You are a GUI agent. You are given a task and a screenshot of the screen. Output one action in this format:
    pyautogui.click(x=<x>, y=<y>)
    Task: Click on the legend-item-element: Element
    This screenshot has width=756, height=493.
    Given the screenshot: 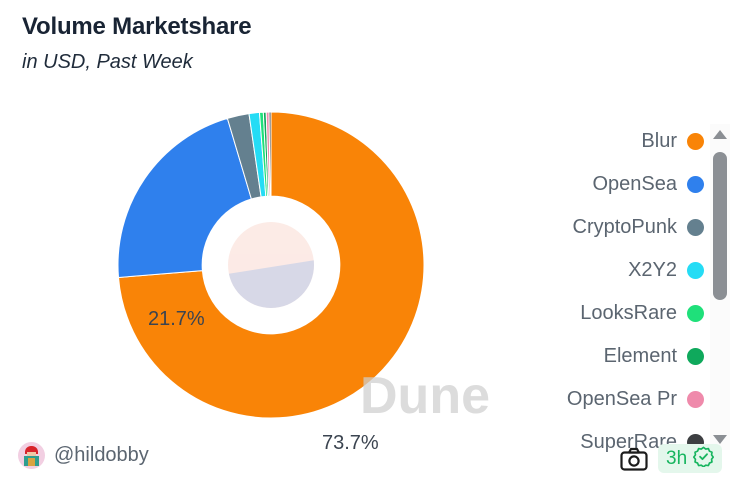 What is the action you would take?
    pyautogui.click(x=601, y=356)
    